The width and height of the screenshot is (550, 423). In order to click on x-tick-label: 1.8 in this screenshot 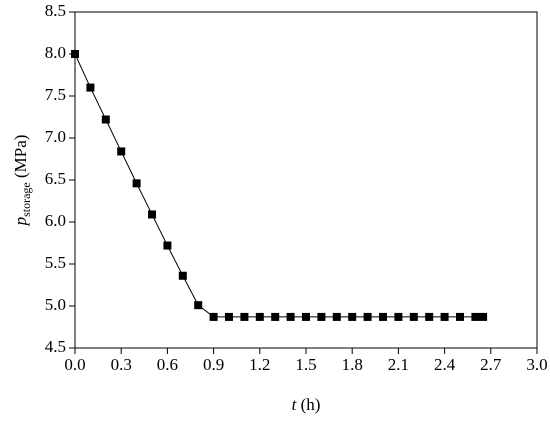, I will do `click(352, 364)`.